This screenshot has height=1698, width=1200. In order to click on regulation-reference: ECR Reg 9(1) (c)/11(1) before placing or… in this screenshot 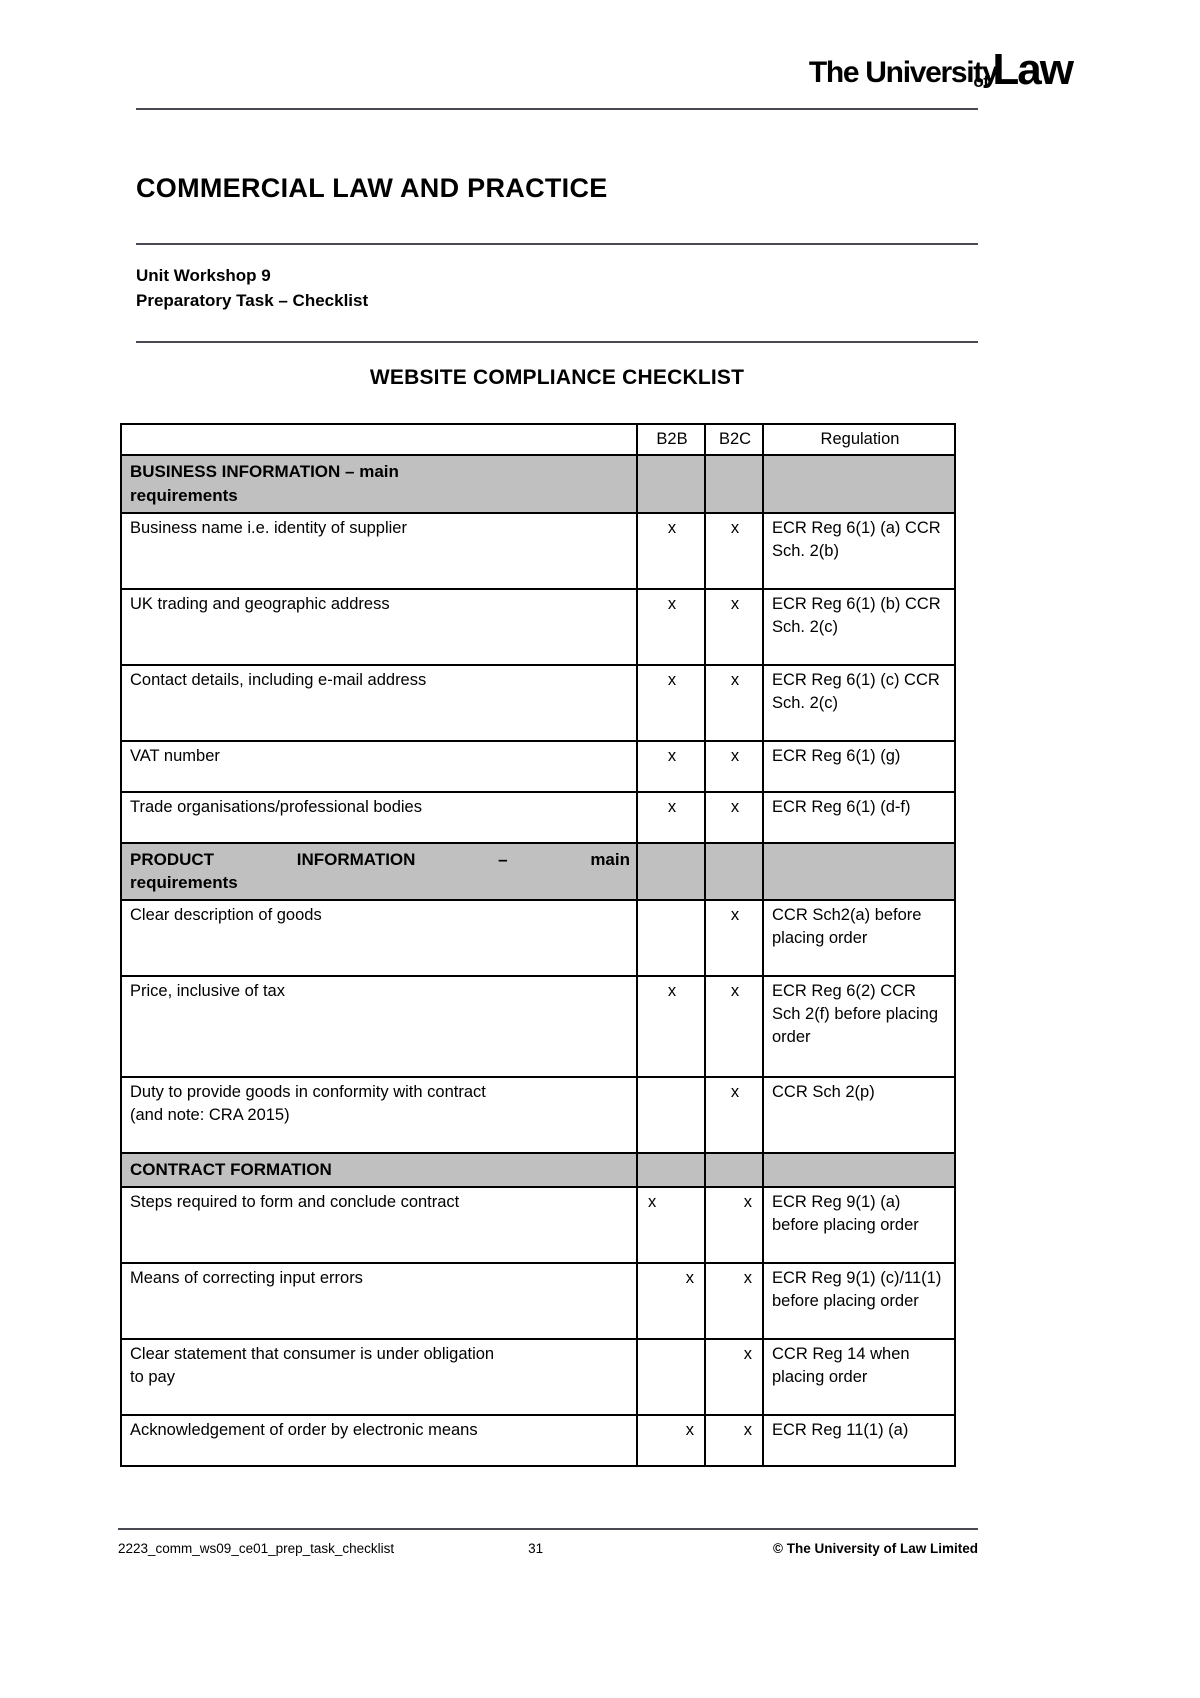, I will do `click(859, 1301)`.